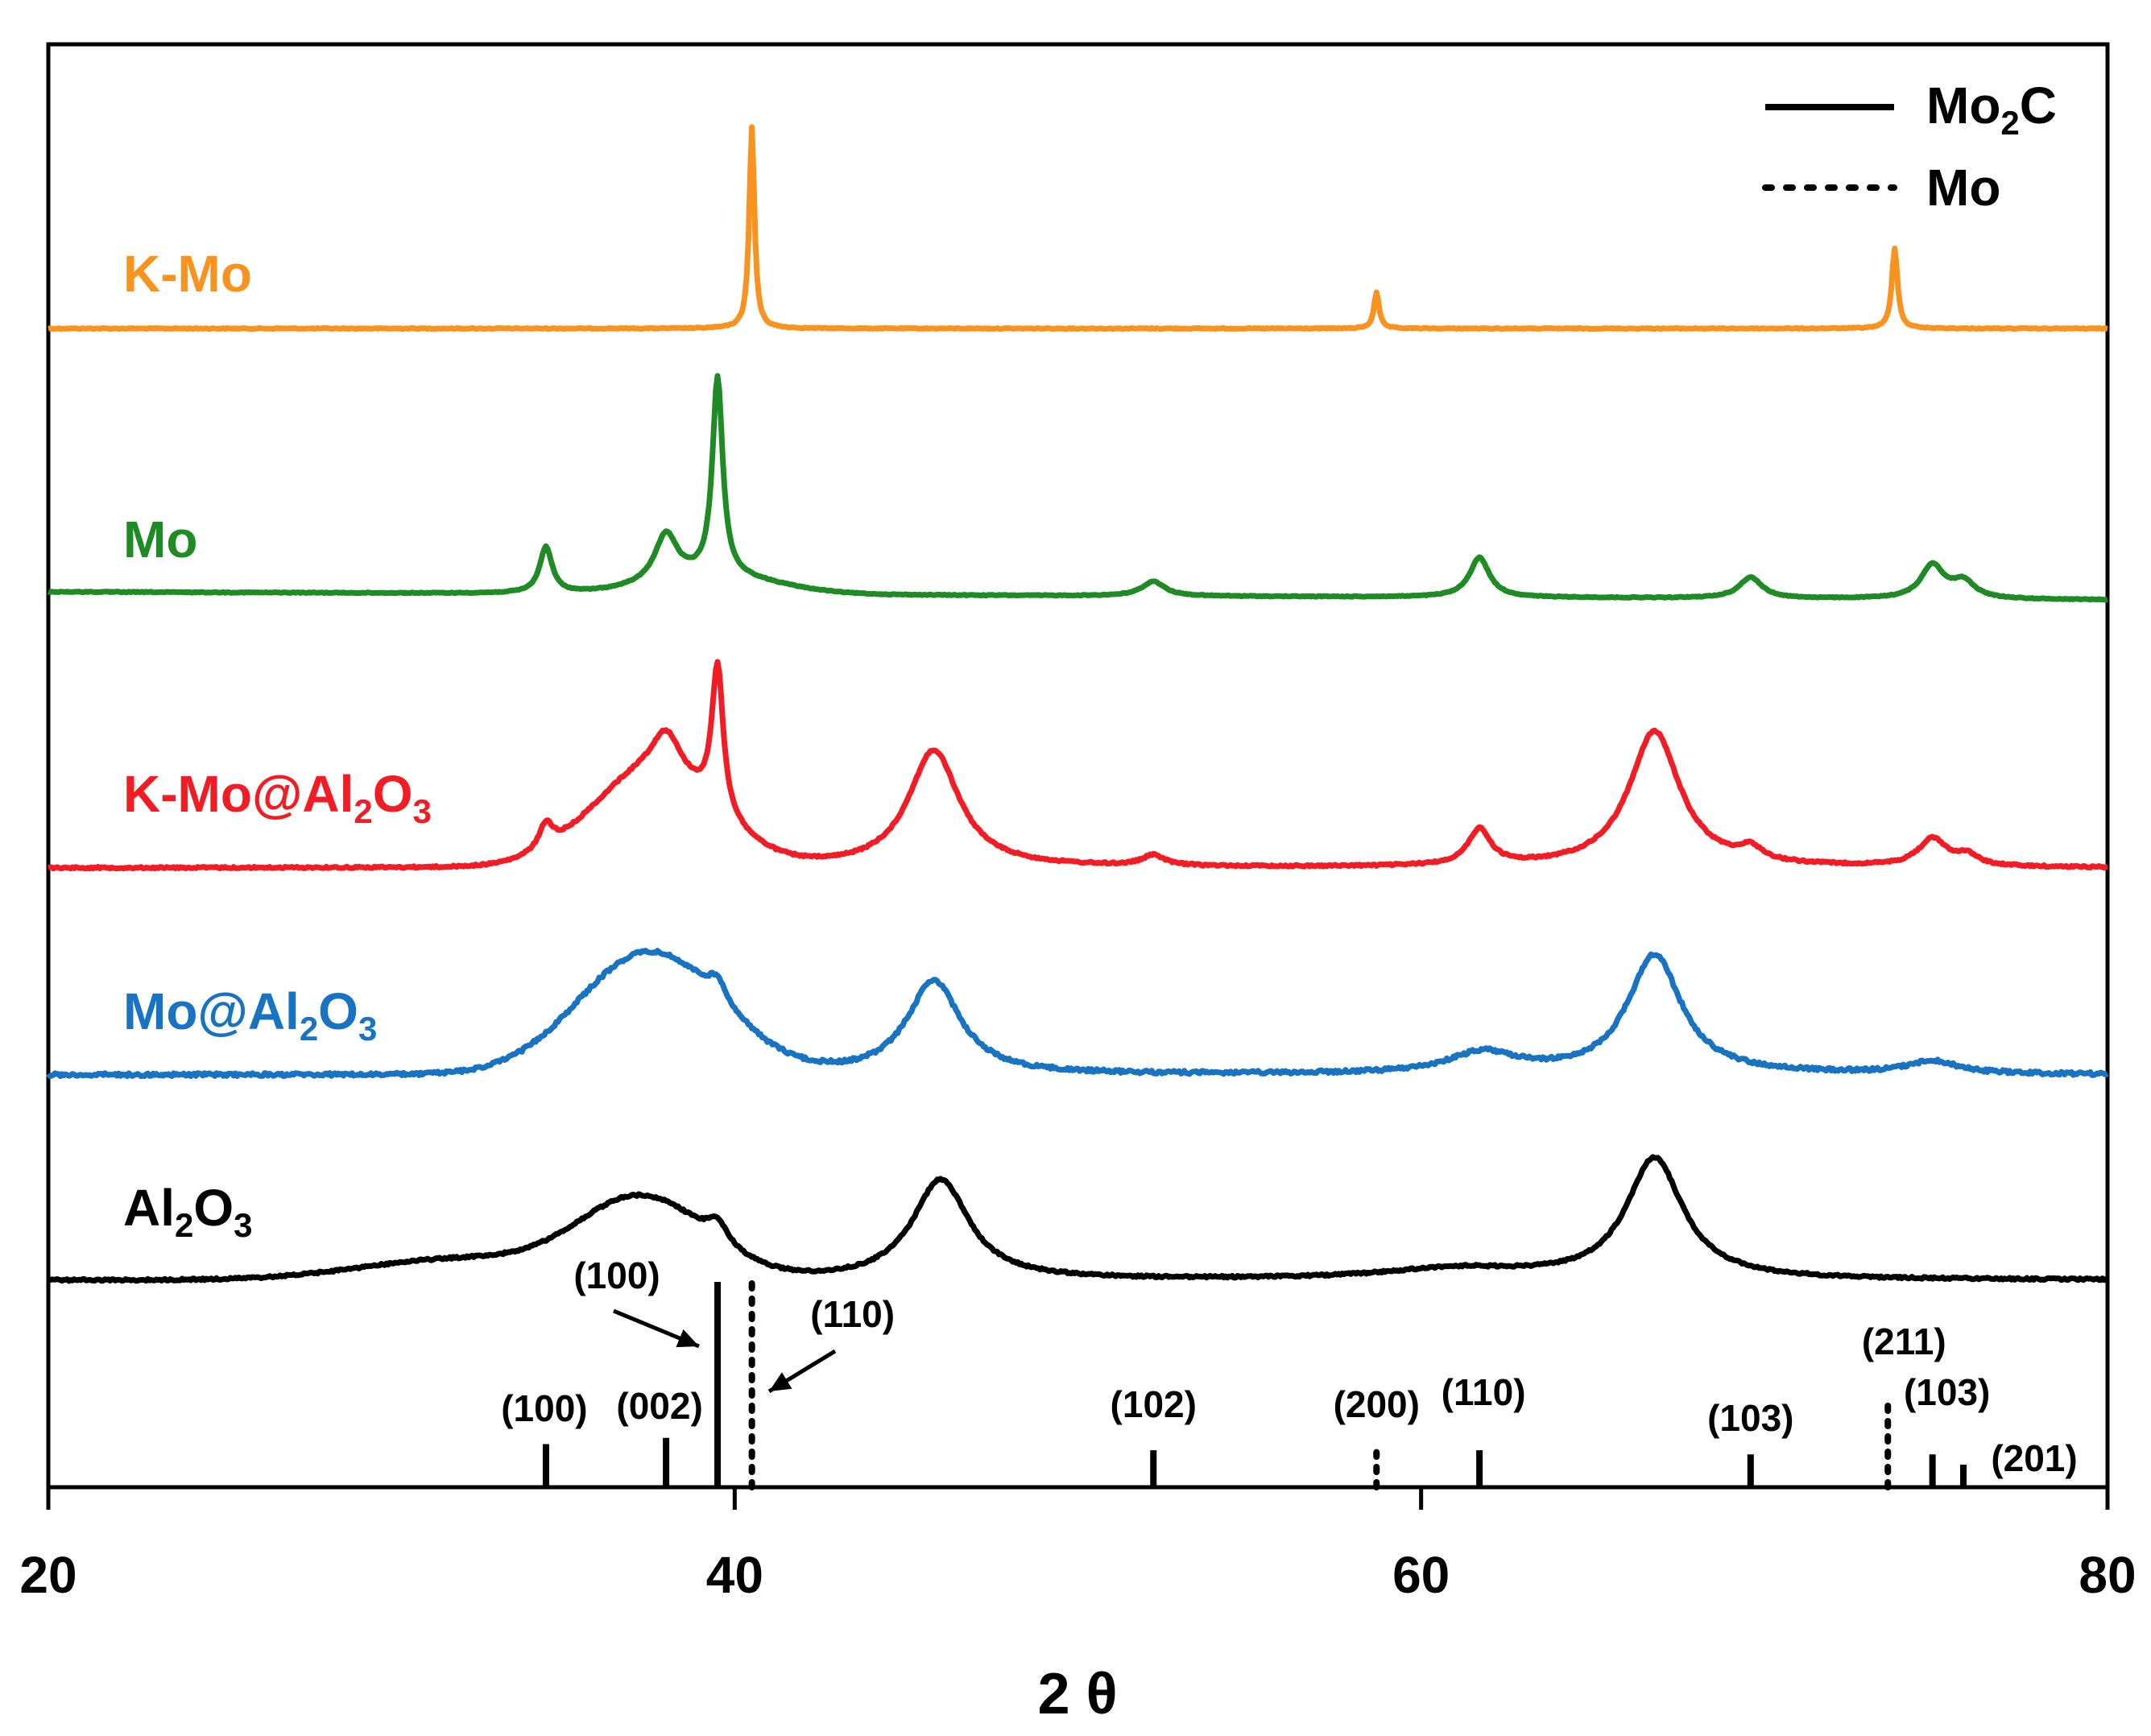 The height and width of the screenshot is (1736, 2151). What do you see at coordinates (1910, 146) in the screenshot?
I see `legend: Mo2C Mo` at bounding box center [1910, 146].